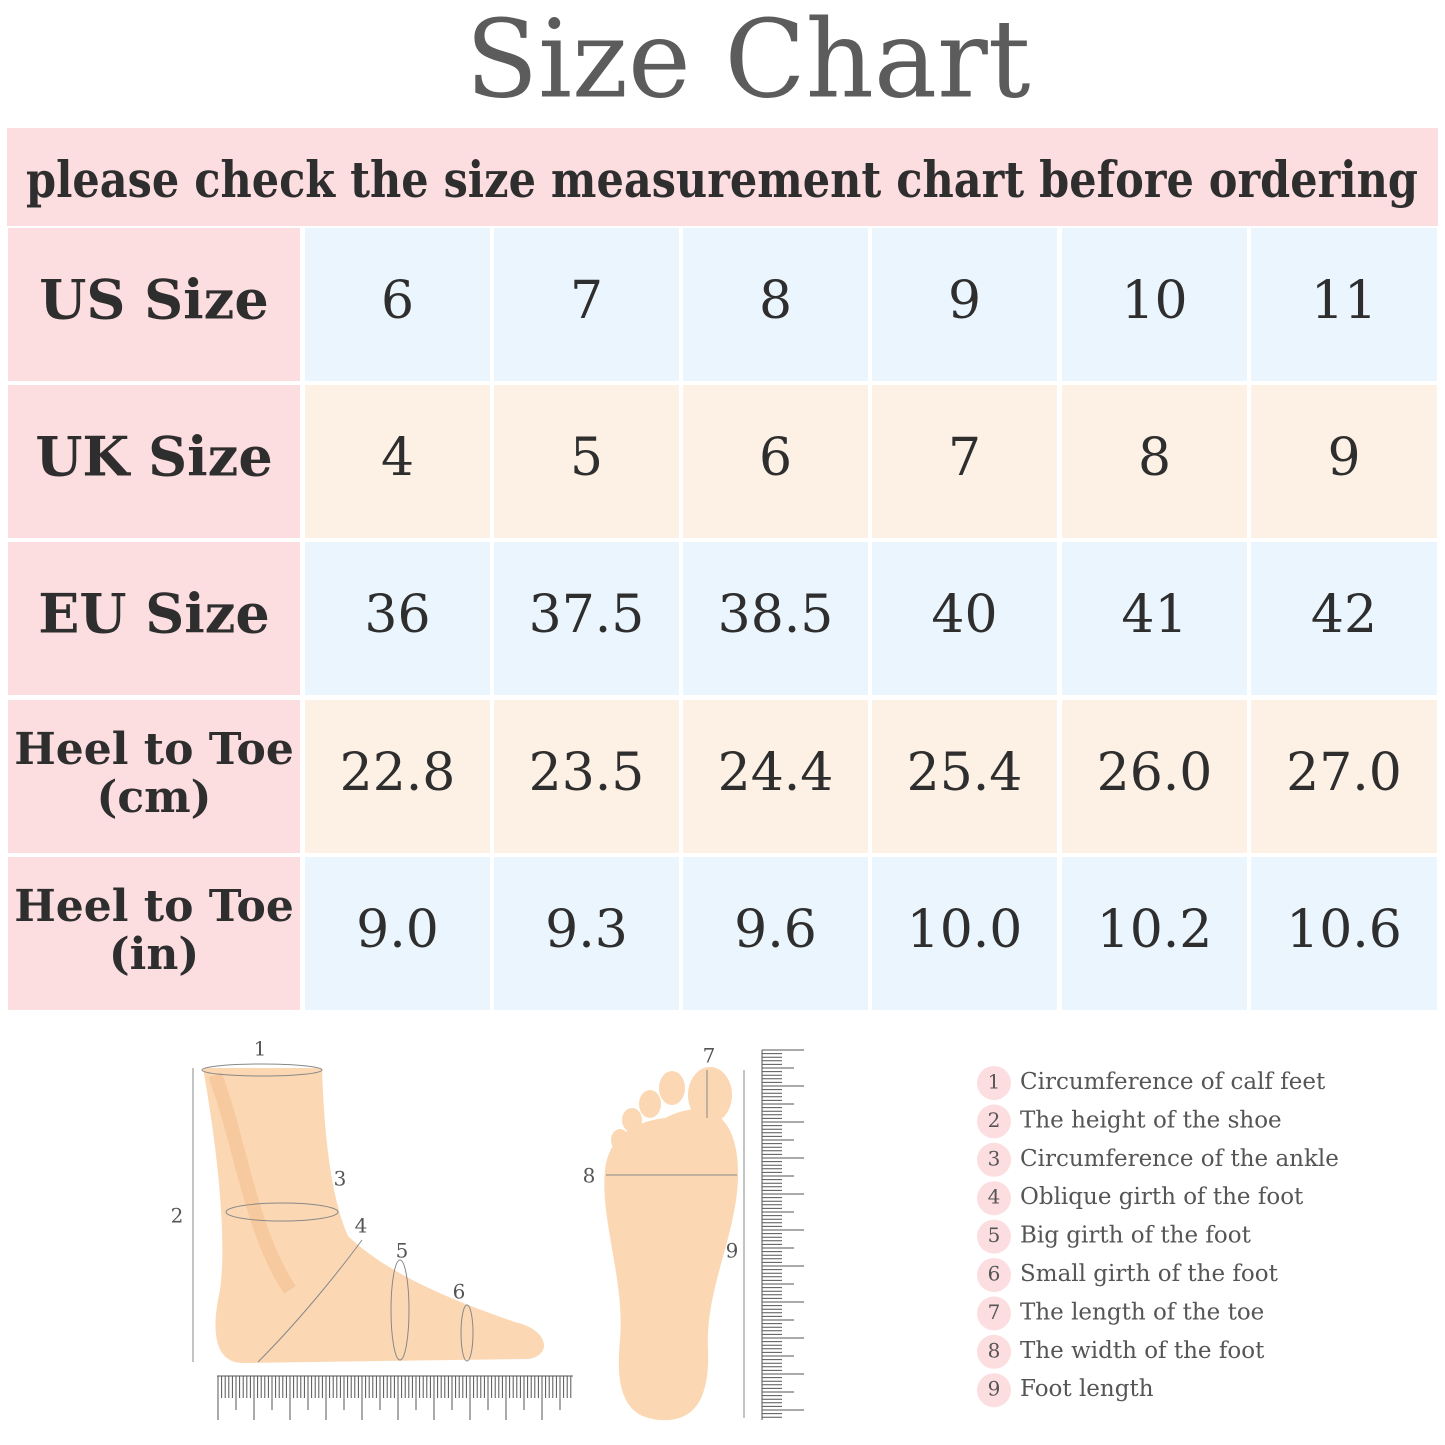  Describe the element at coordinates (586, 458) in the screenshot. I see `cell-value: 5` at that location.